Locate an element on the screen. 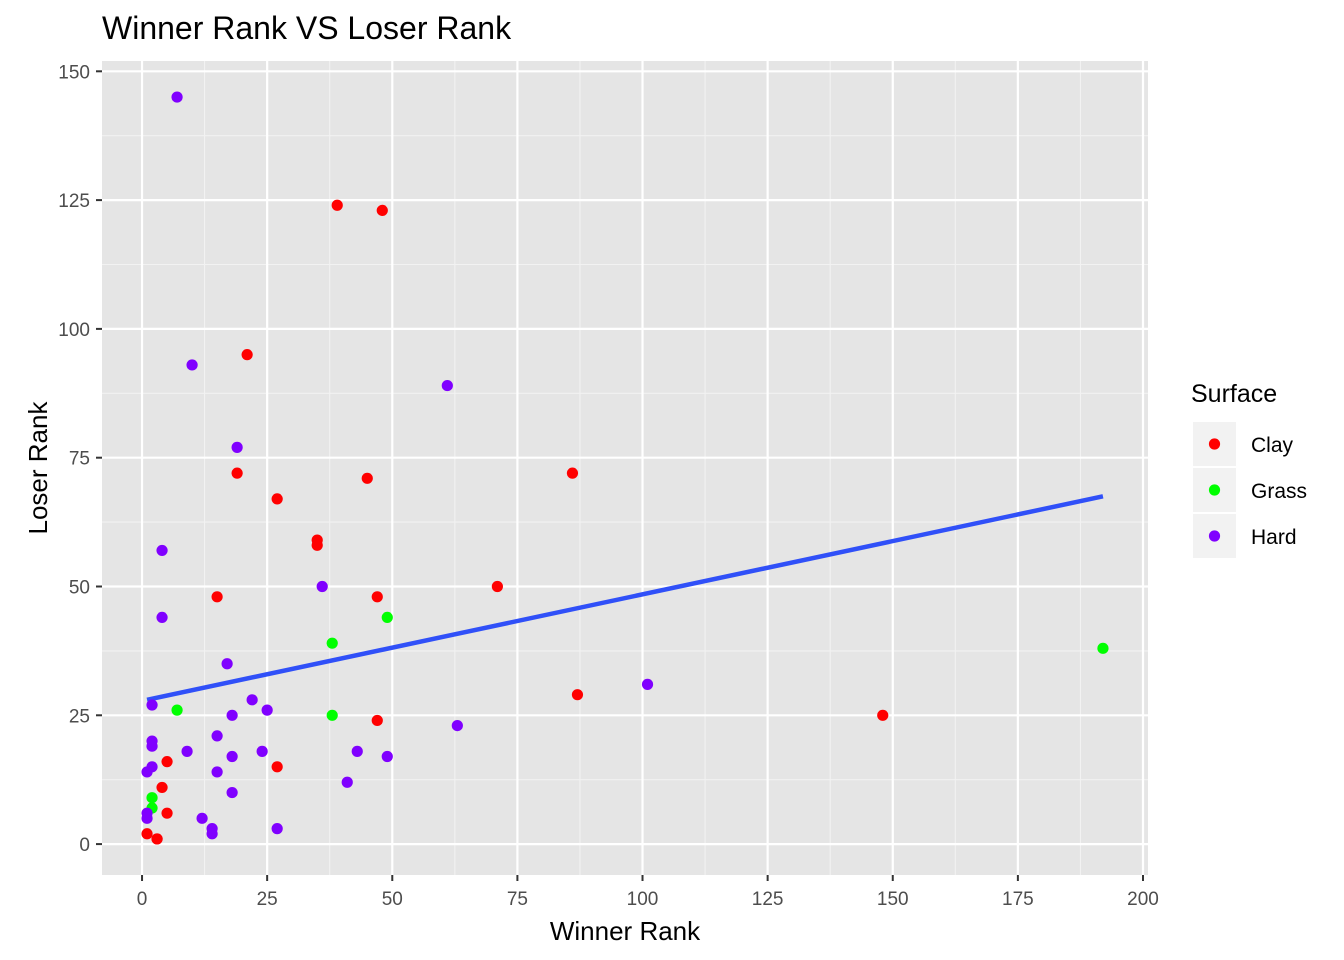 The height and width of the screenshot is (960, 1344). legend-label-clay: Clay is located at coordinates (1272, 445).